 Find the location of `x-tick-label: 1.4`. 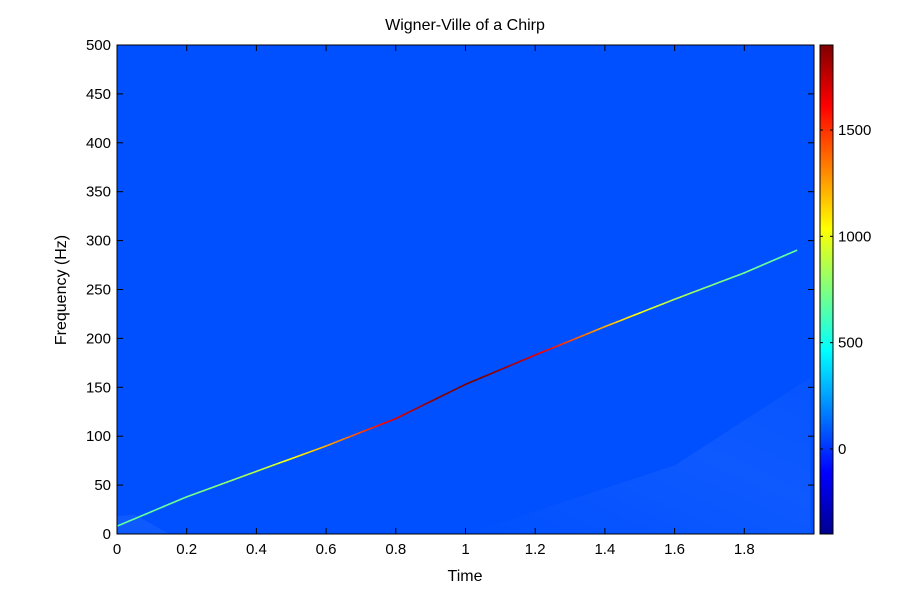

x-tick-label: 1.4 is located at coordinates (604, 549).